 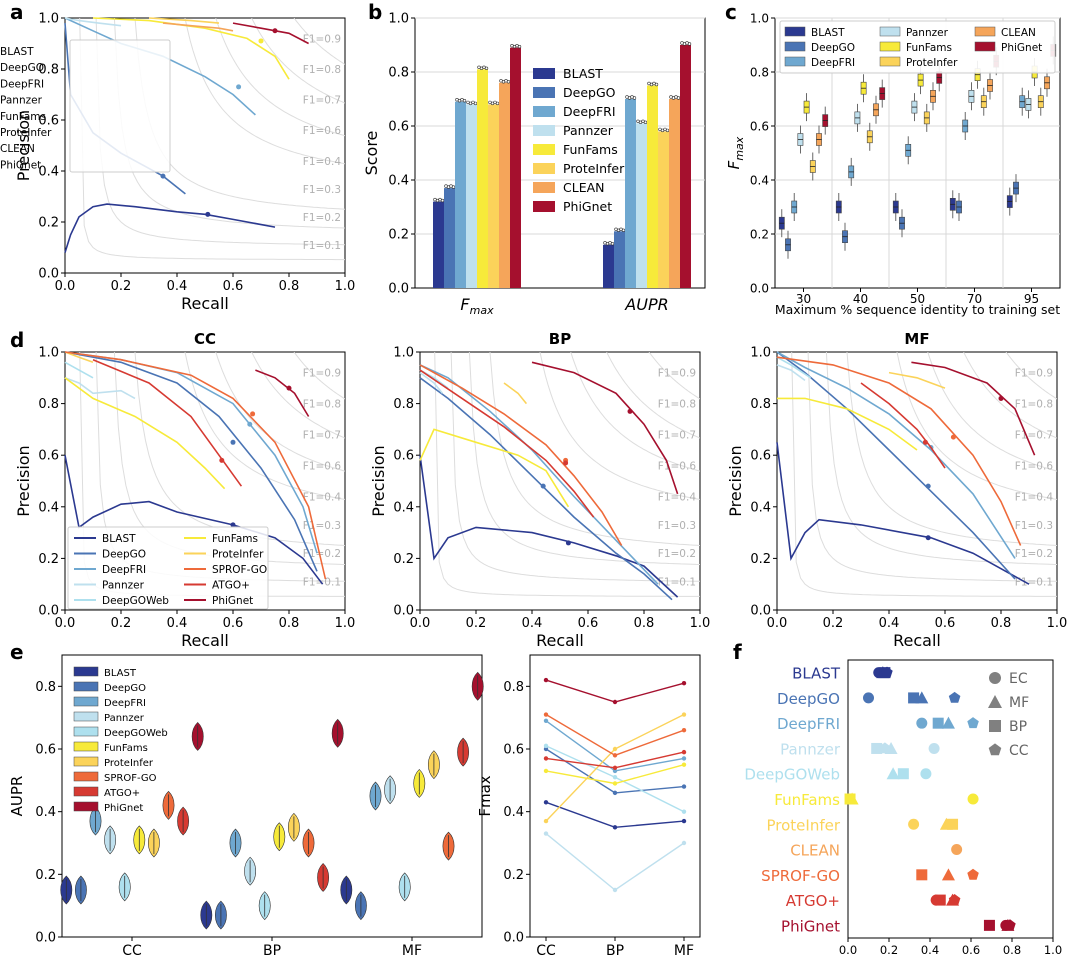 I want to click on f1-label: F1=0.7, so click(x=1034, y=436).